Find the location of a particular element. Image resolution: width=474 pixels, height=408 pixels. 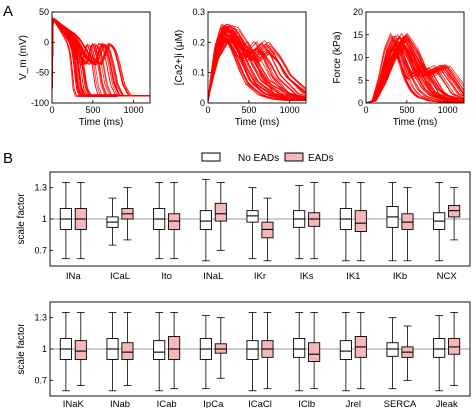

vm-ytick-label: 0 is located at coordinates (46, 42).